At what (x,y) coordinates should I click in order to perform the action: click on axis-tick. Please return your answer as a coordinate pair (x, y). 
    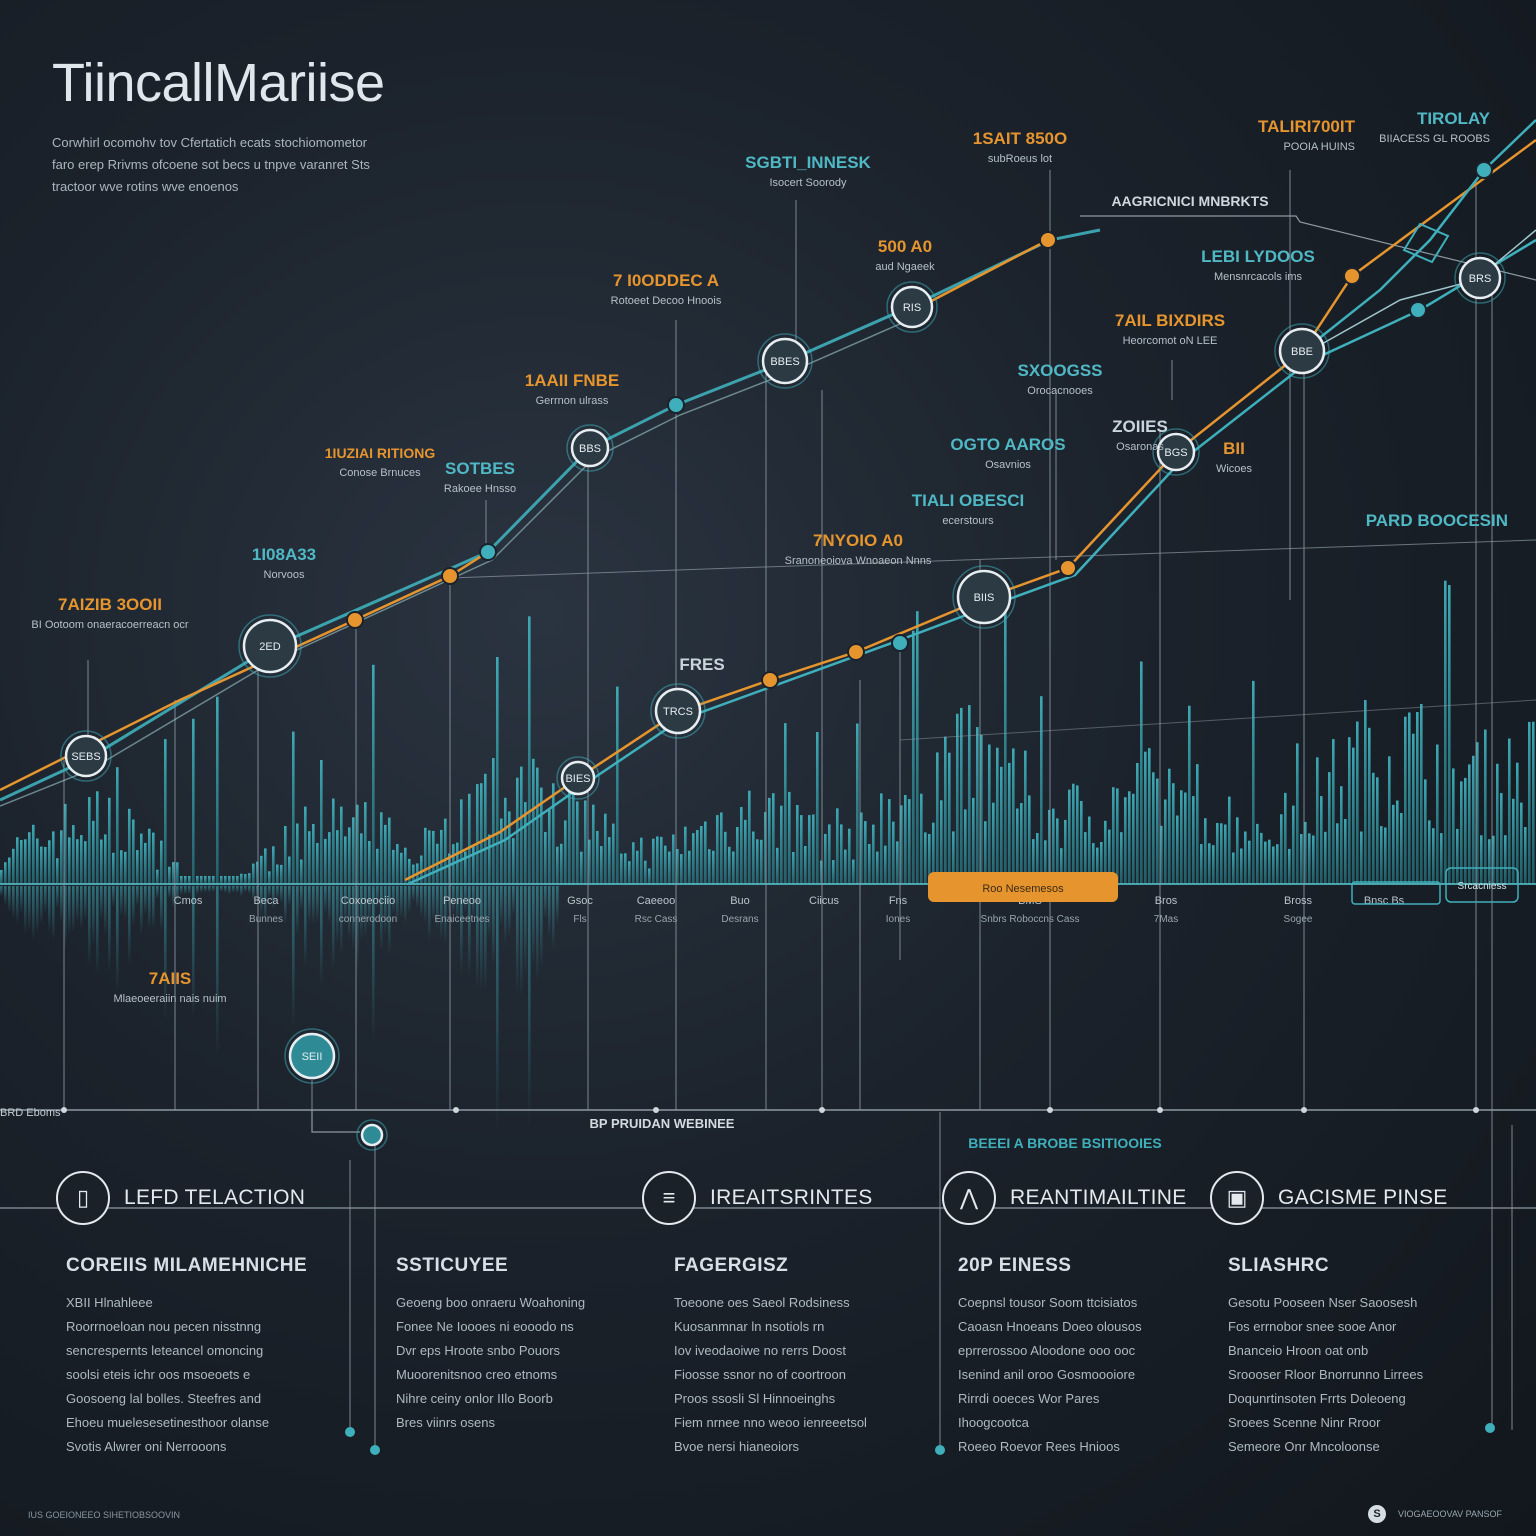
    Looking at the image, I should click on (1304, 1110).